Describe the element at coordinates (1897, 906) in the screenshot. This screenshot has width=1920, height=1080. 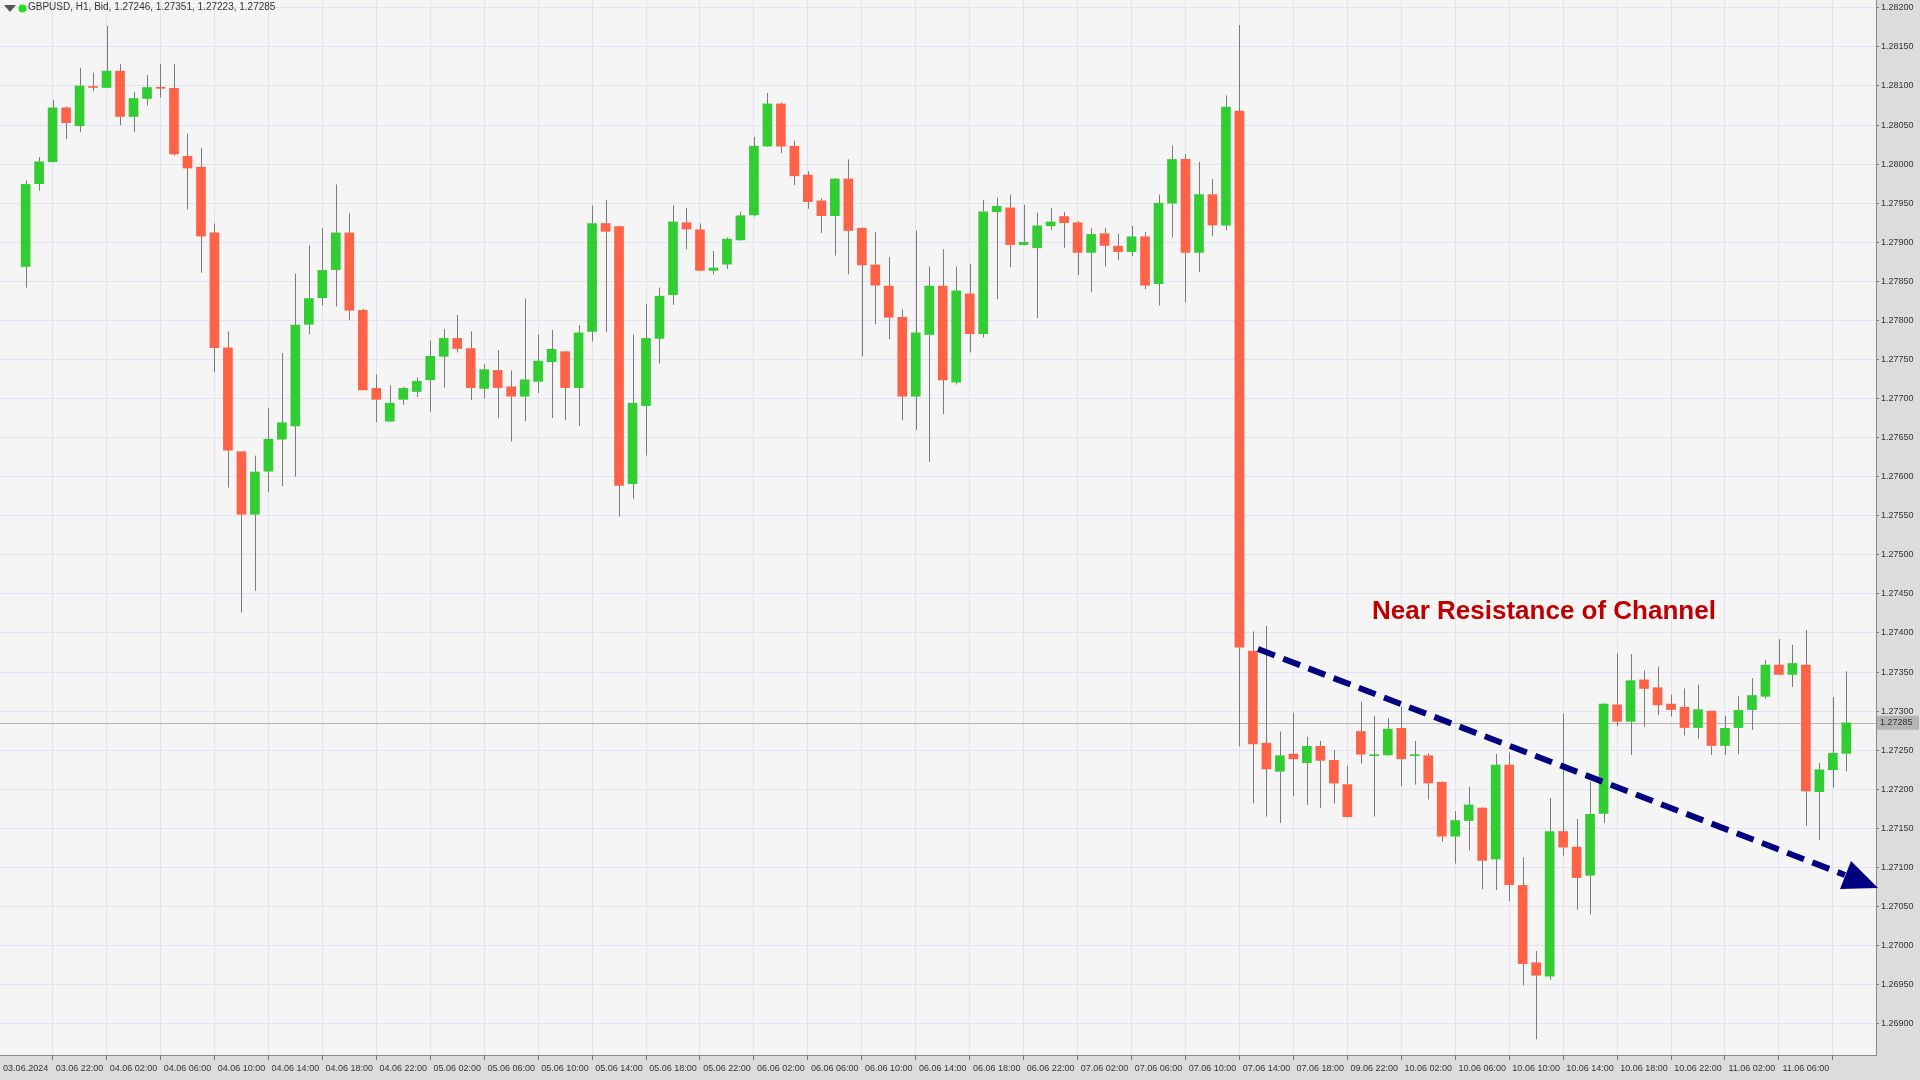
I see `y-tick-label: 1.27050` at that location.